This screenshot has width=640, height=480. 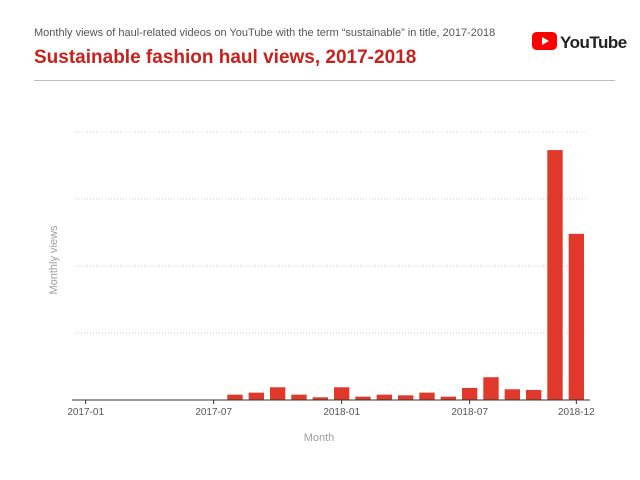 I want to click on youtube-play-icon, so click(x=544, y=43).